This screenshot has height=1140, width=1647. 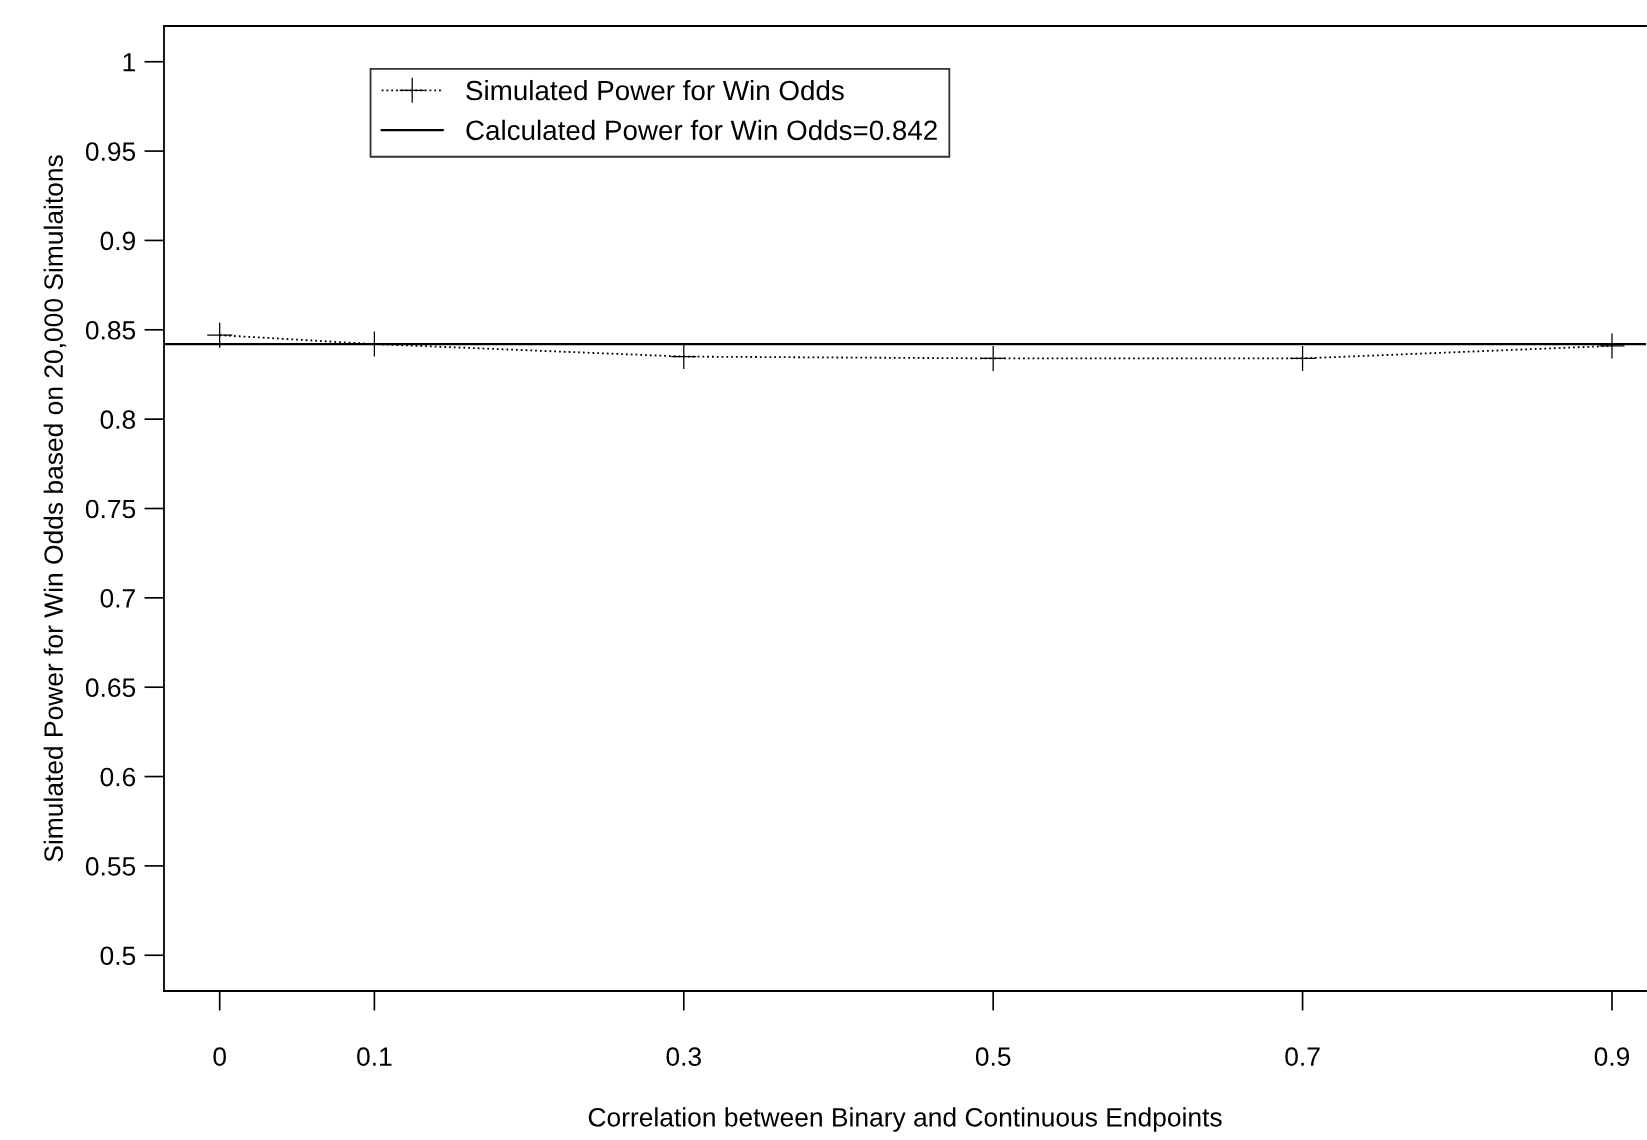 I want to click on x-tick-label: 0.5, so click(x=993, y=1056).